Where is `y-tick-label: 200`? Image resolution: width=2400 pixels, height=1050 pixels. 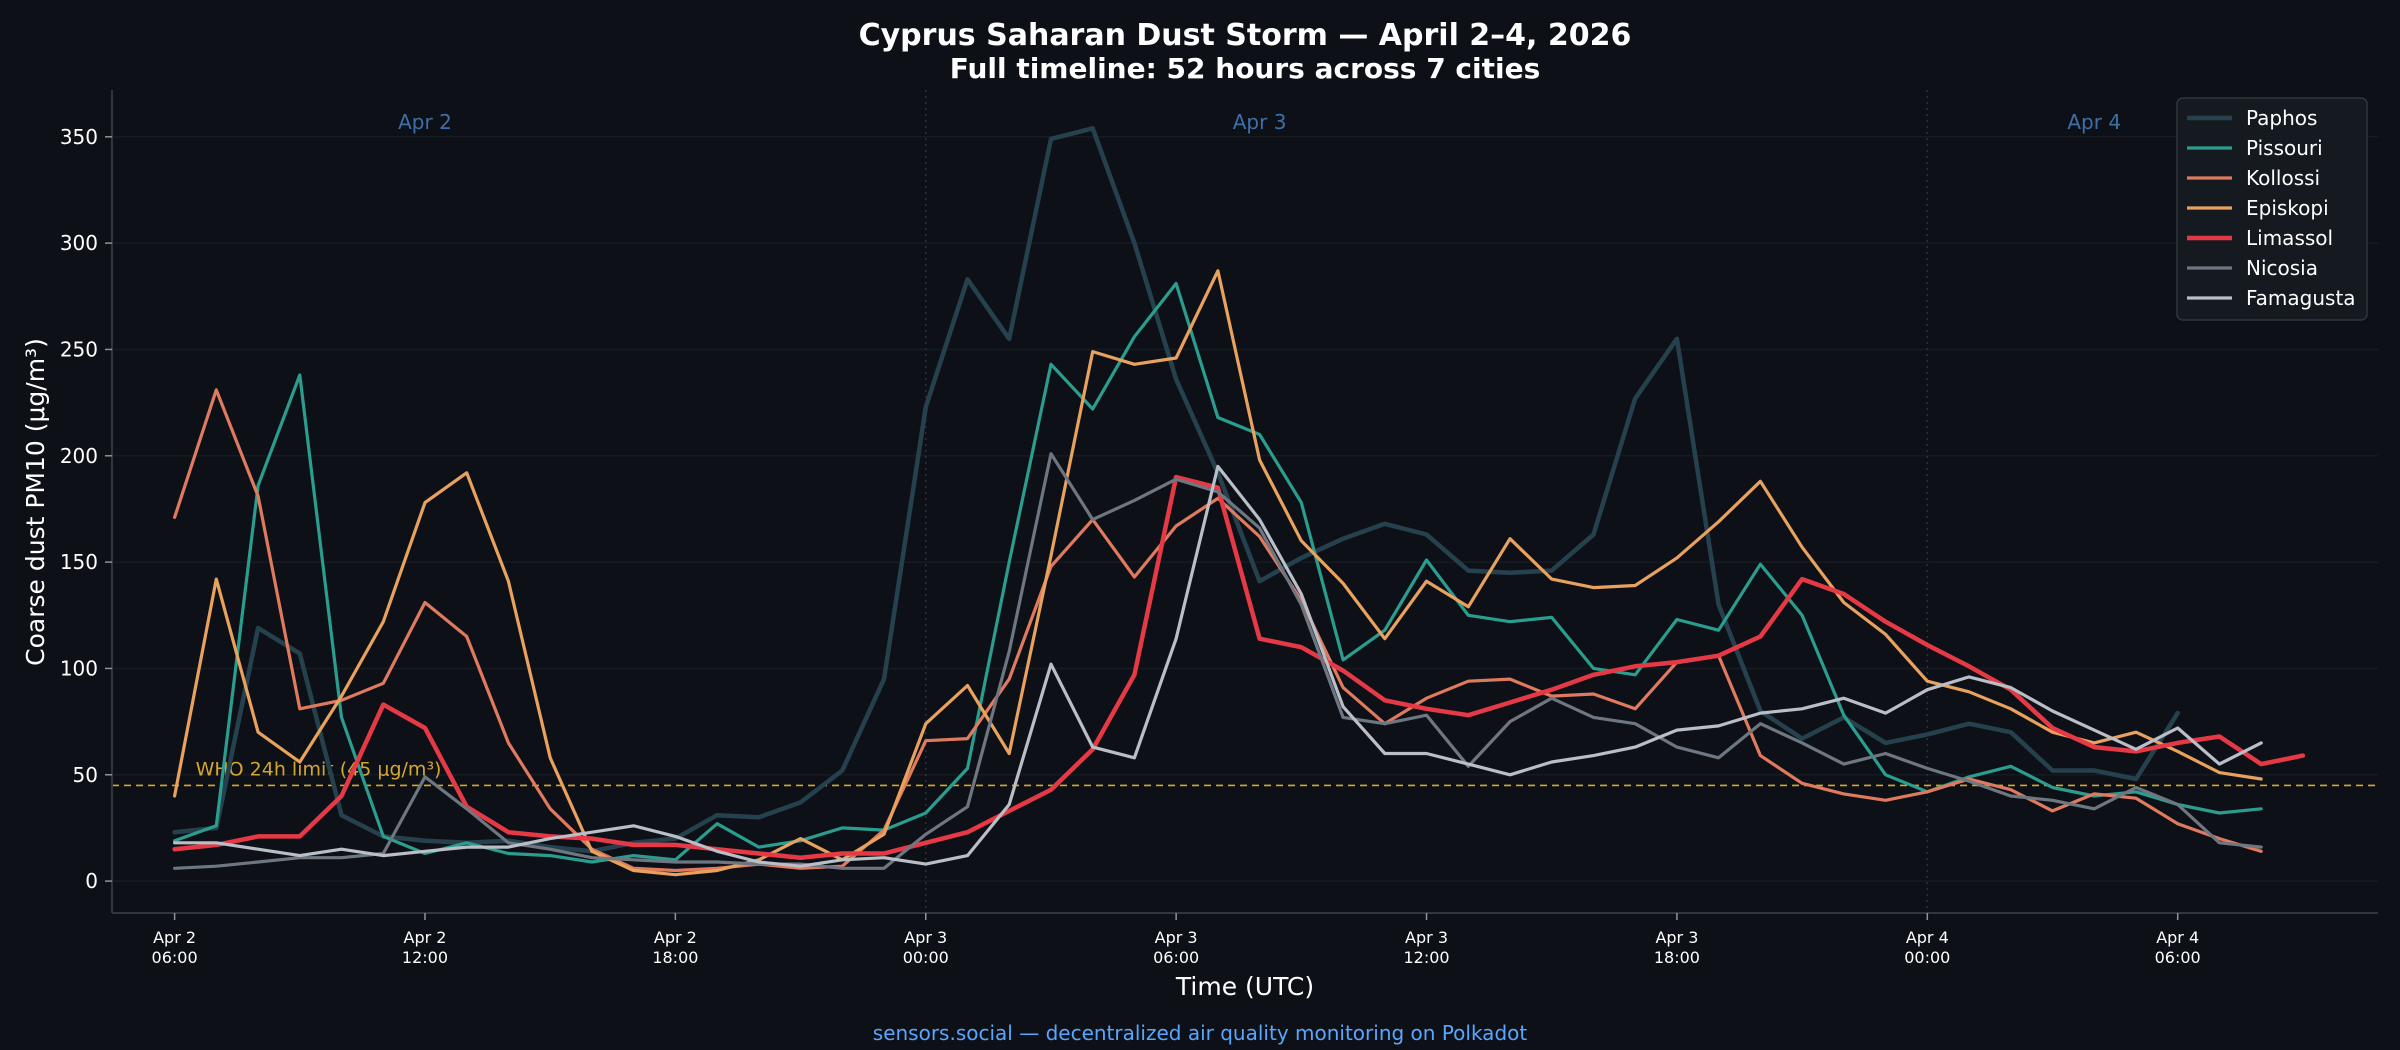 y-tick-label: 200 is located at coordinates (79, 456).